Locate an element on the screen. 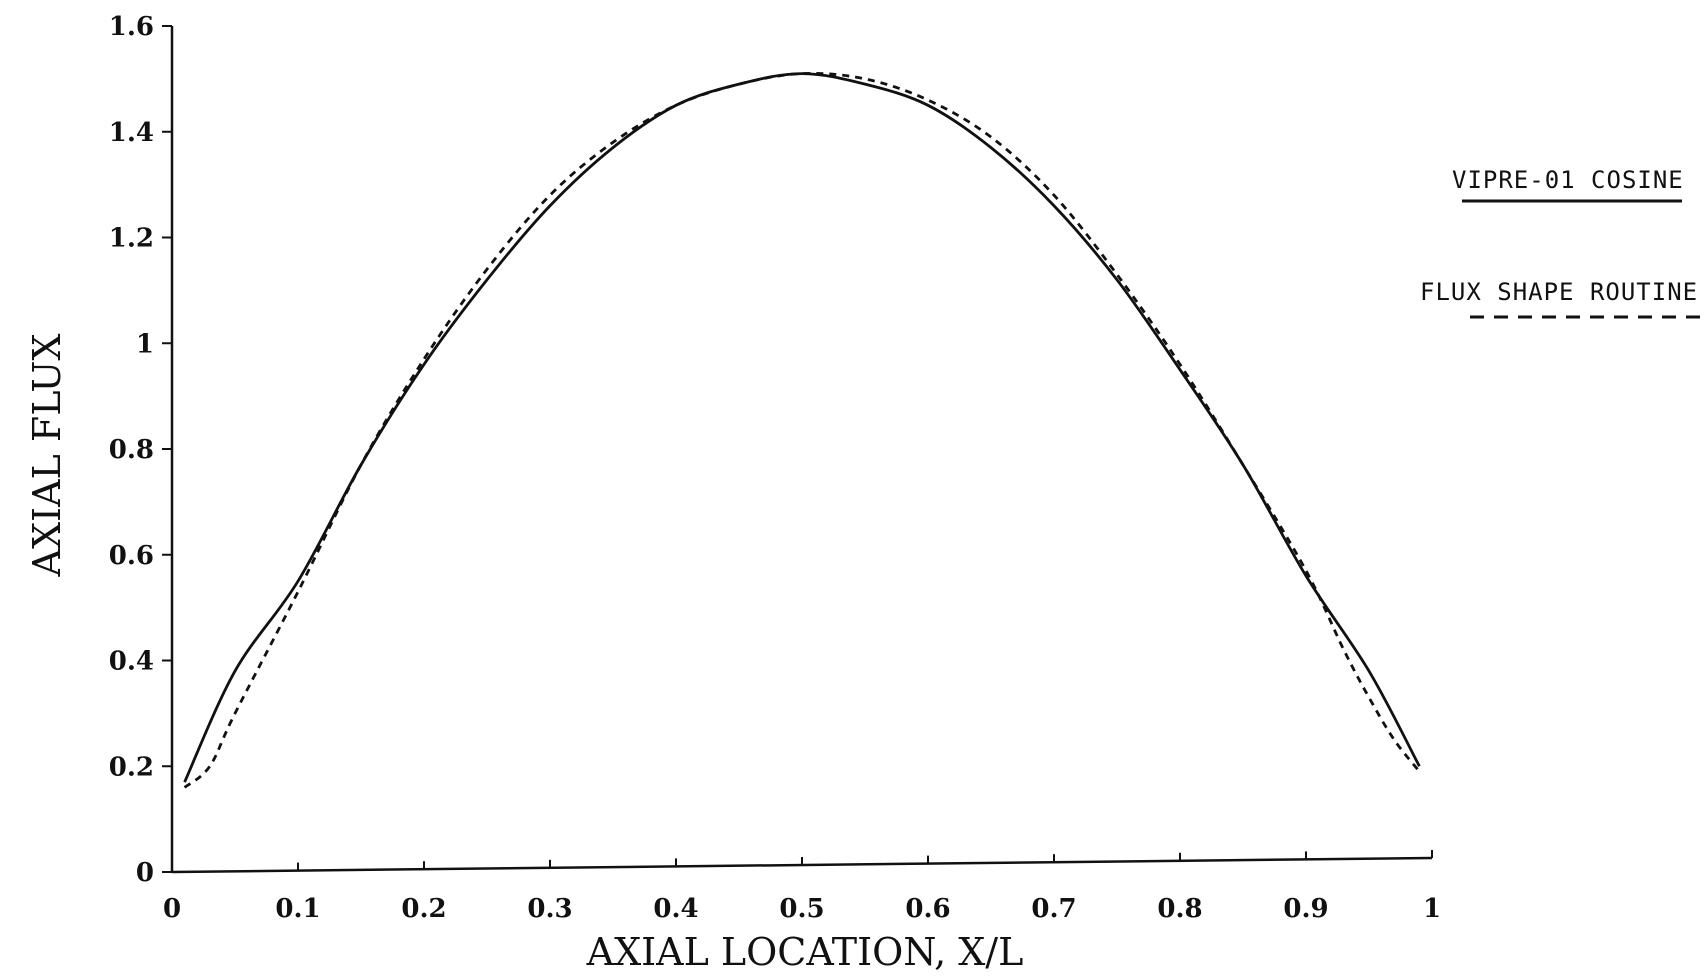 The image size is (1708, 979). x-tick-label: 0.8 is located at coordinates (1179, 909).